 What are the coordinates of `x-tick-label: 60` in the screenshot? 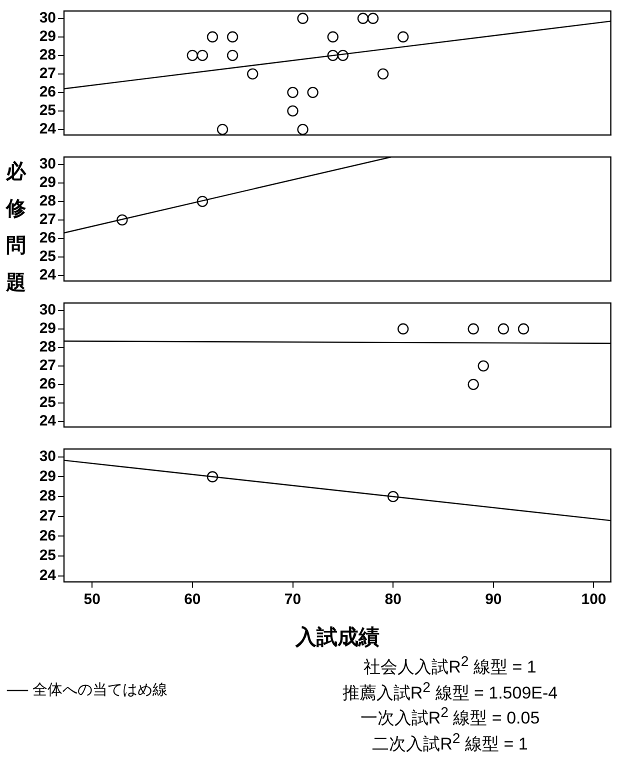 It's located at (192, 599).